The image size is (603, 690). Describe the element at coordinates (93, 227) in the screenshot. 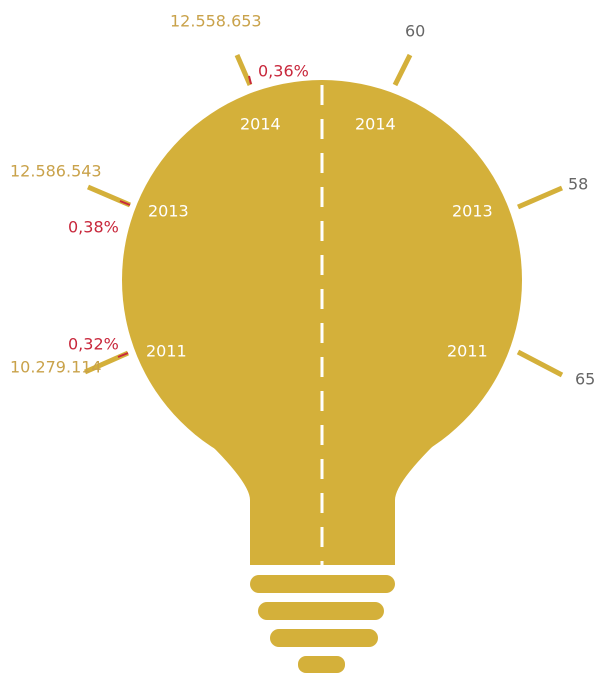

I see `percent: 0,38%` at that location.